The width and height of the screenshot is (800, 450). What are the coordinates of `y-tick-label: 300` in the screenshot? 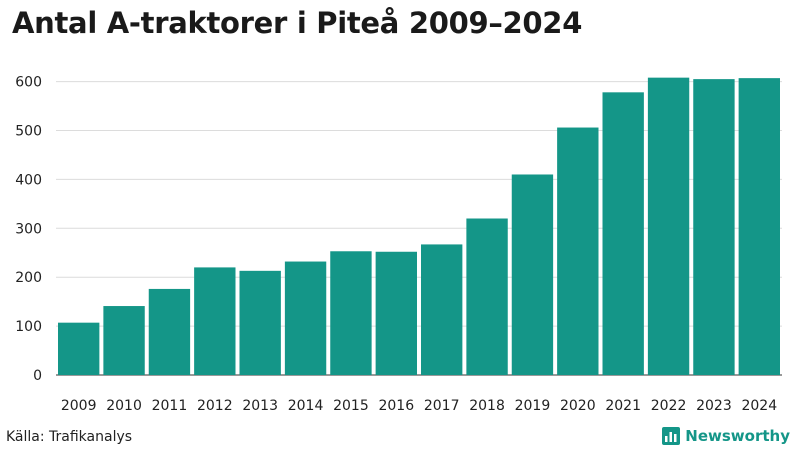 It's located at (28, 229).